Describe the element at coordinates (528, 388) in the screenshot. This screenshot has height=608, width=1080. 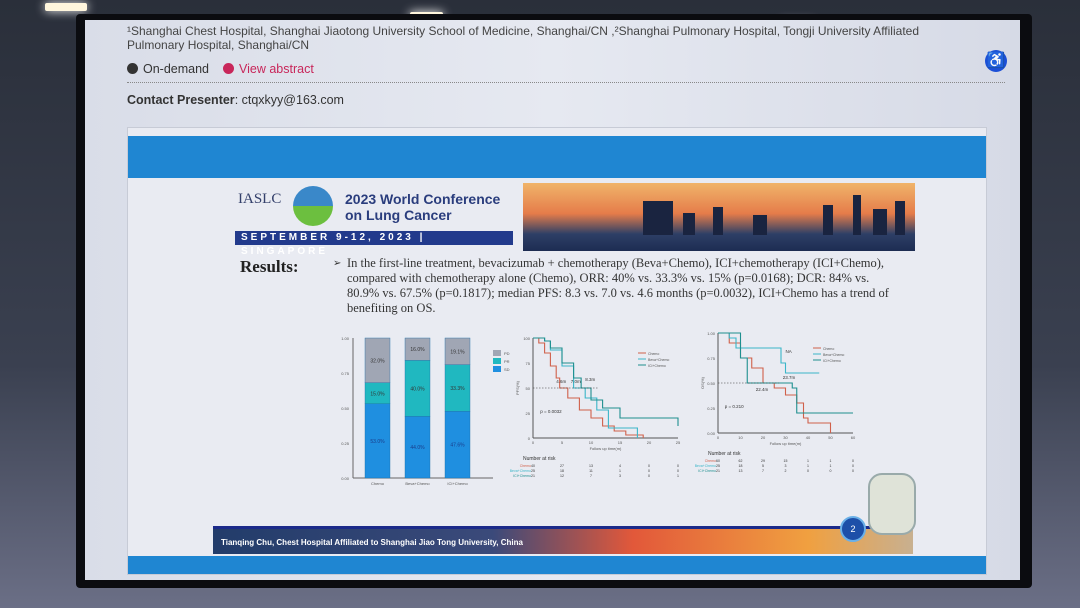
I see `km-y-tick: 50` at that location.